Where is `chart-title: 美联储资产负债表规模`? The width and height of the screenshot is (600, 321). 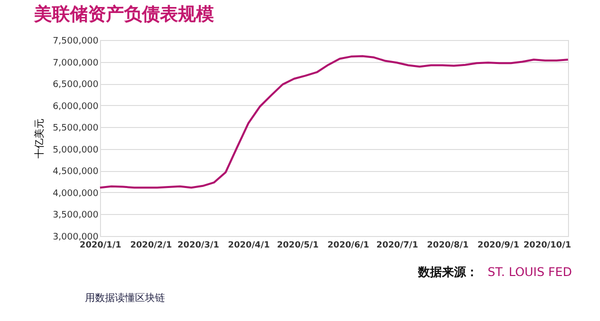
chart-title: 美联储资产负债表规模 is located at coordinates (123, 14).